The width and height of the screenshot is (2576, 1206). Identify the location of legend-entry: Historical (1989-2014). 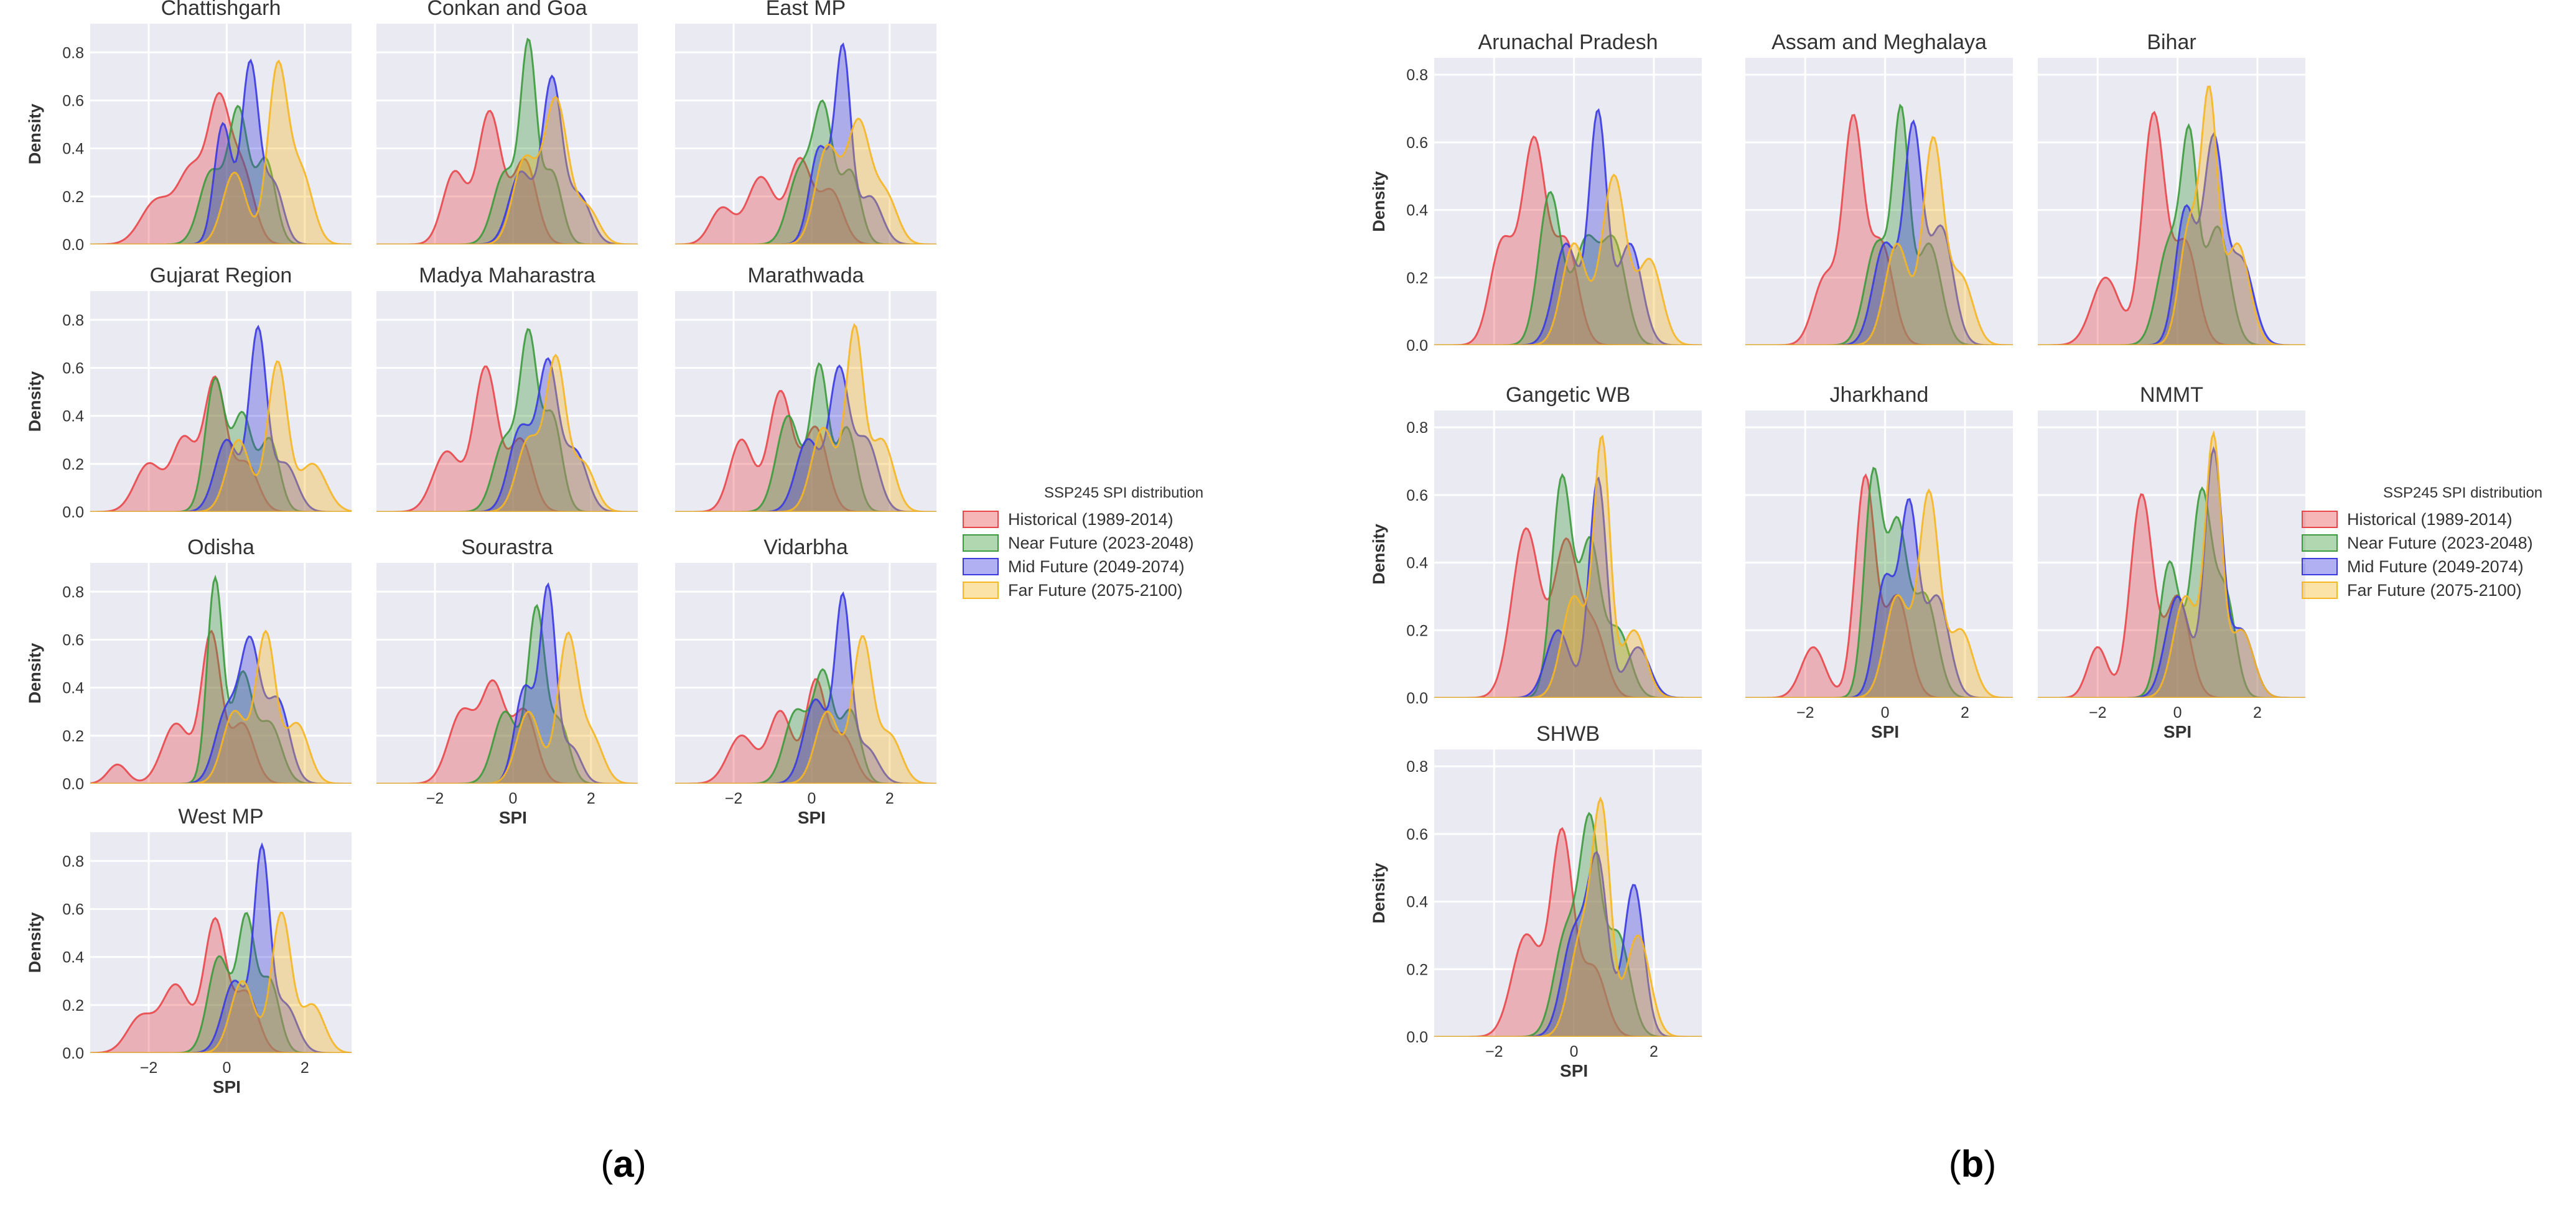
(2430, 519).